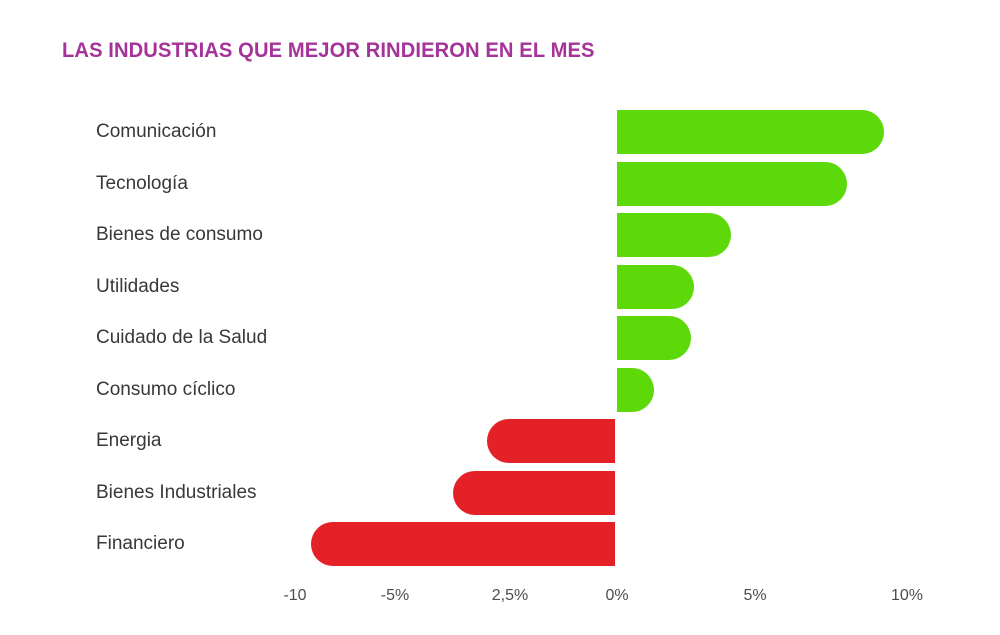 The height and width of the screenshot is (635, 1000). I want to click on x-axis-tick-label: -5%, so click(395, 595).